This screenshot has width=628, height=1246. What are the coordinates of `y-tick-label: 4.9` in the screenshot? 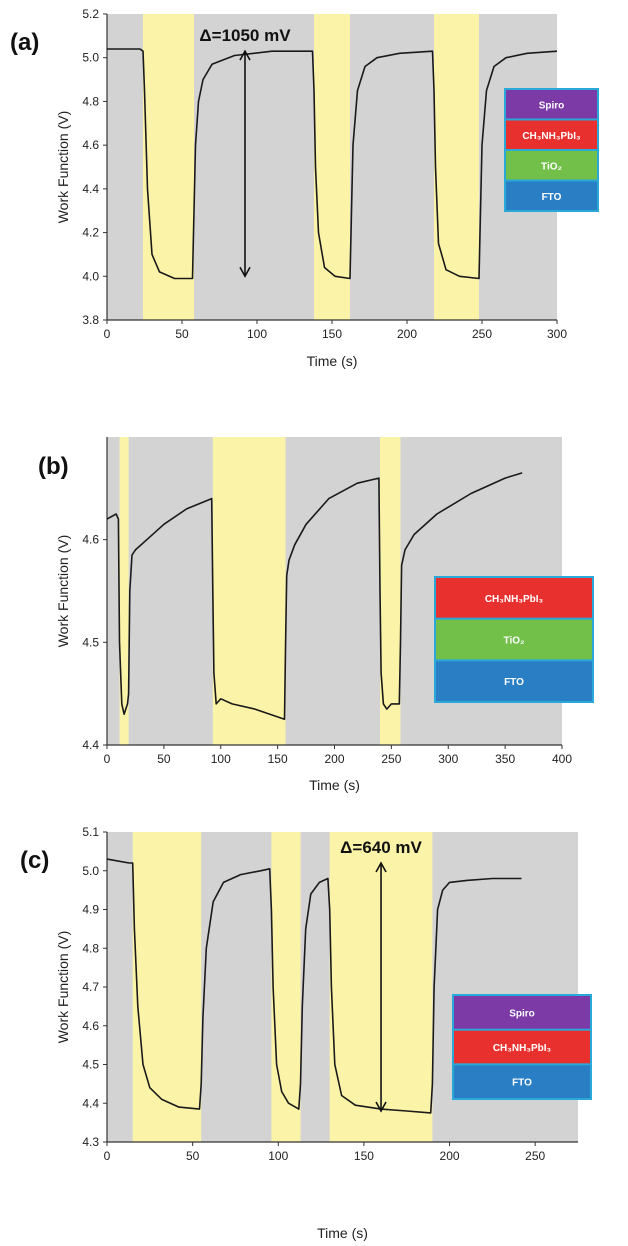 It's located at (90, 910).